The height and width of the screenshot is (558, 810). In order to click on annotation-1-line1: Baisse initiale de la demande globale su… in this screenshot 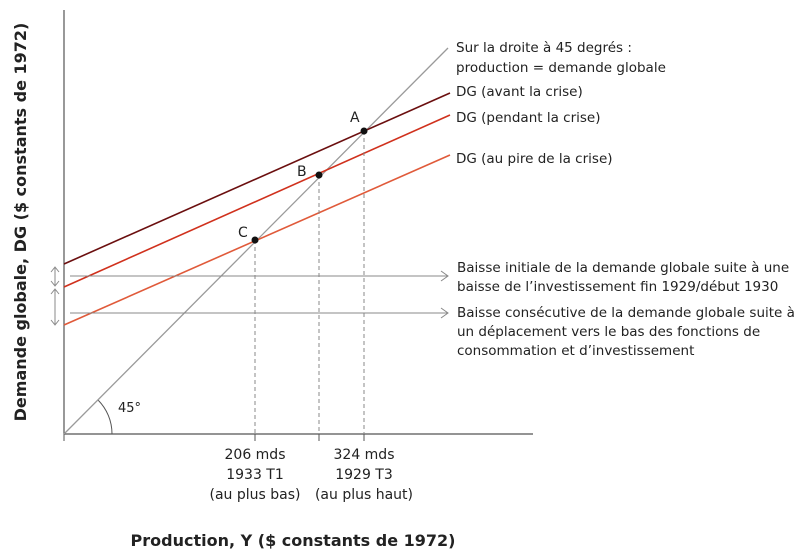, I will do `click(623, 268)`.